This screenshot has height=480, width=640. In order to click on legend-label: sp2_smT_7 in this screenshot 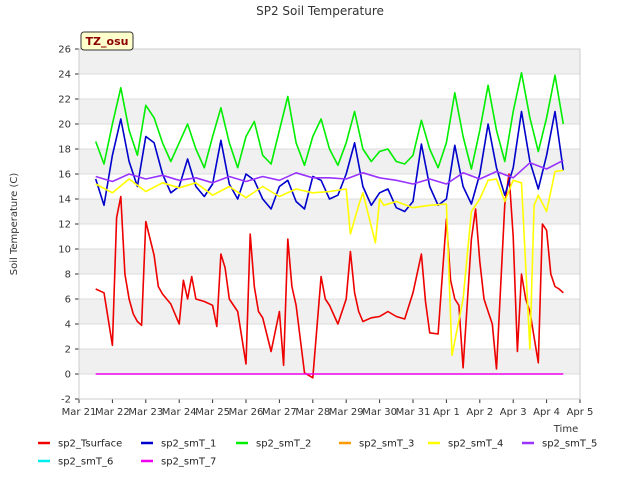, I will do `click(188, 462)`.